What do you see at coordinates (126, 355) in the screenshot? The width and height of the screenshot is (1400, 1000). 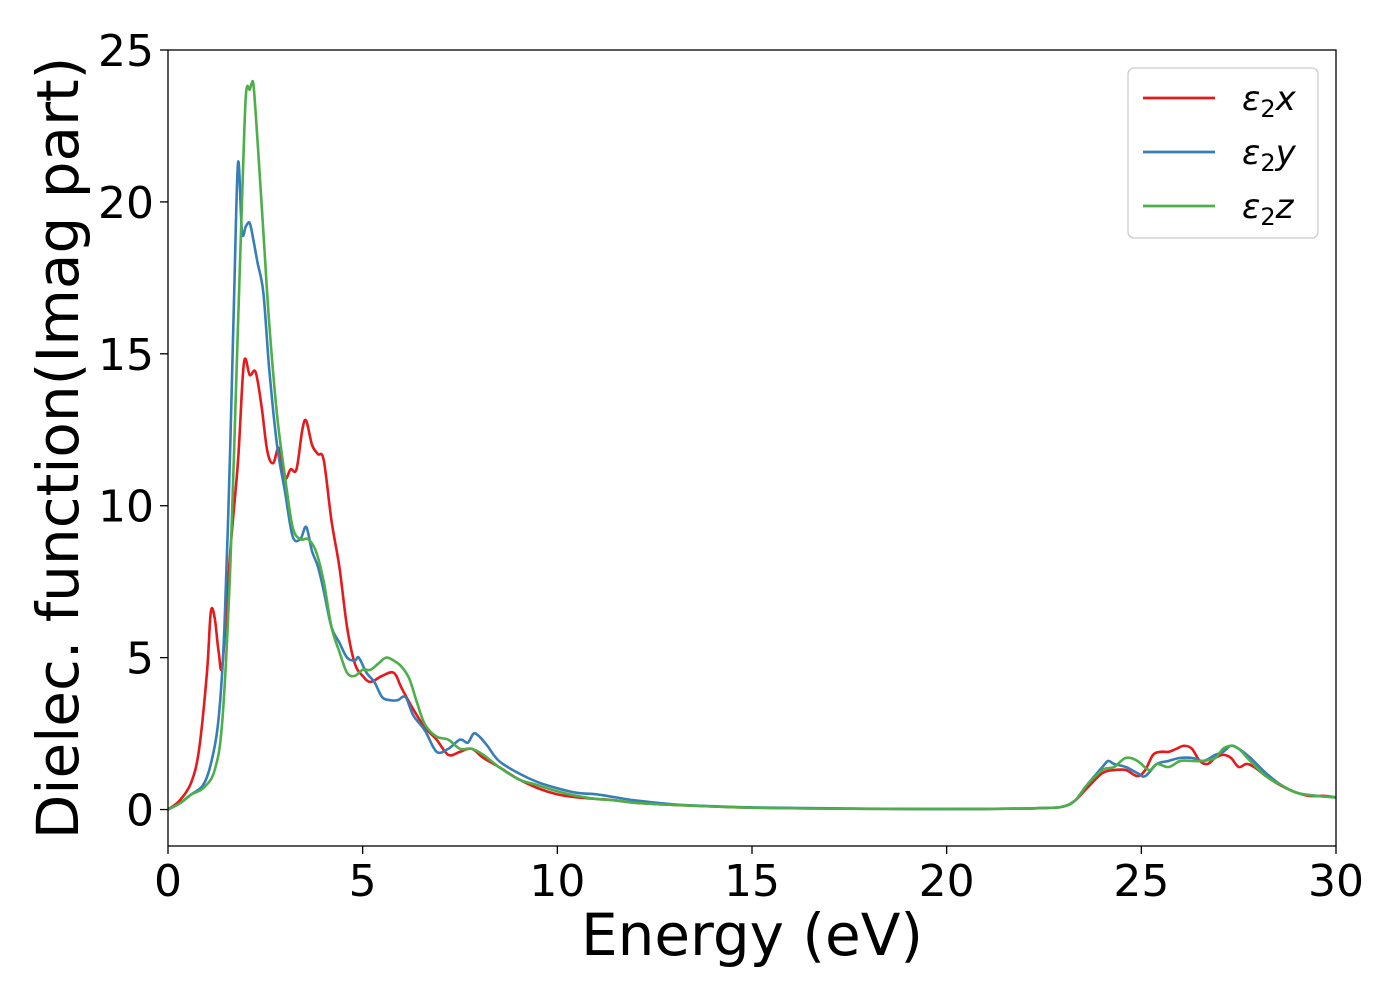 I see `y-tick-label: 15` at bounding box center [126, 355].